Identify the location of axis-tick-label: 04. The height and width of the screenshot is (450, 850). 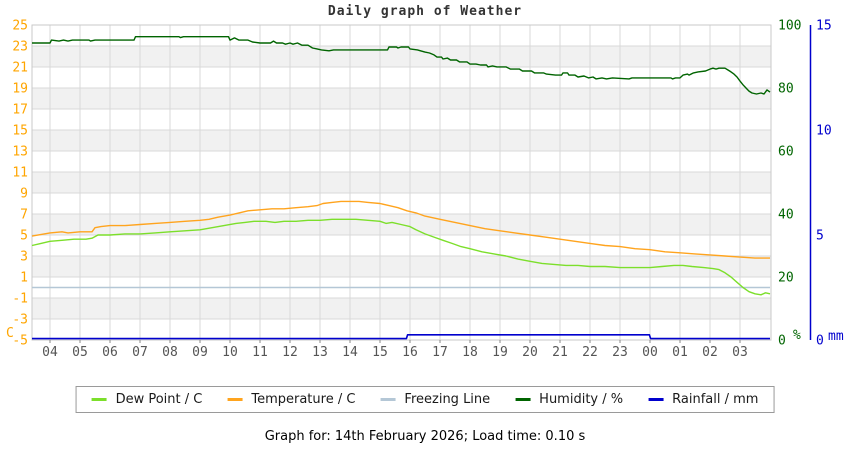
(50, 352).